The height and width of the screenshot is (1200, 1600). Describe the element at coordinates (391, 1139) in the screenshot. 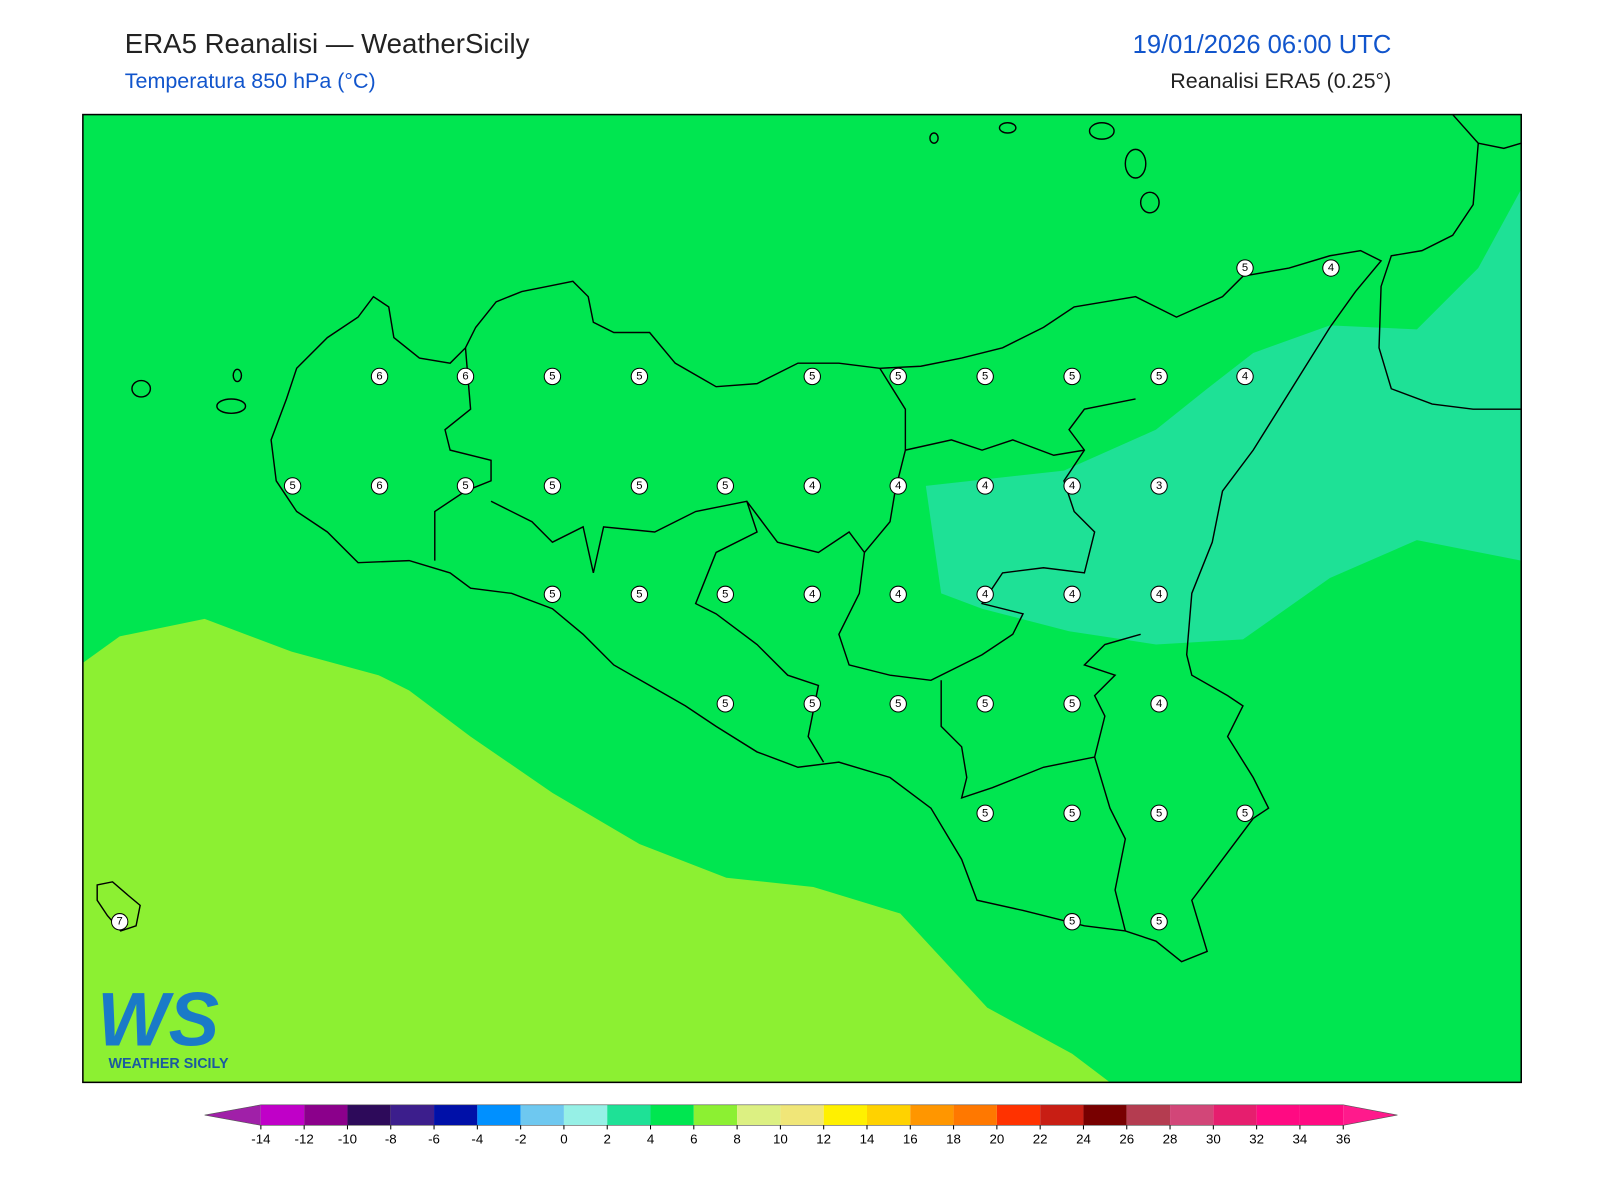

I see `colorbar-tick-label: -8` at that location.